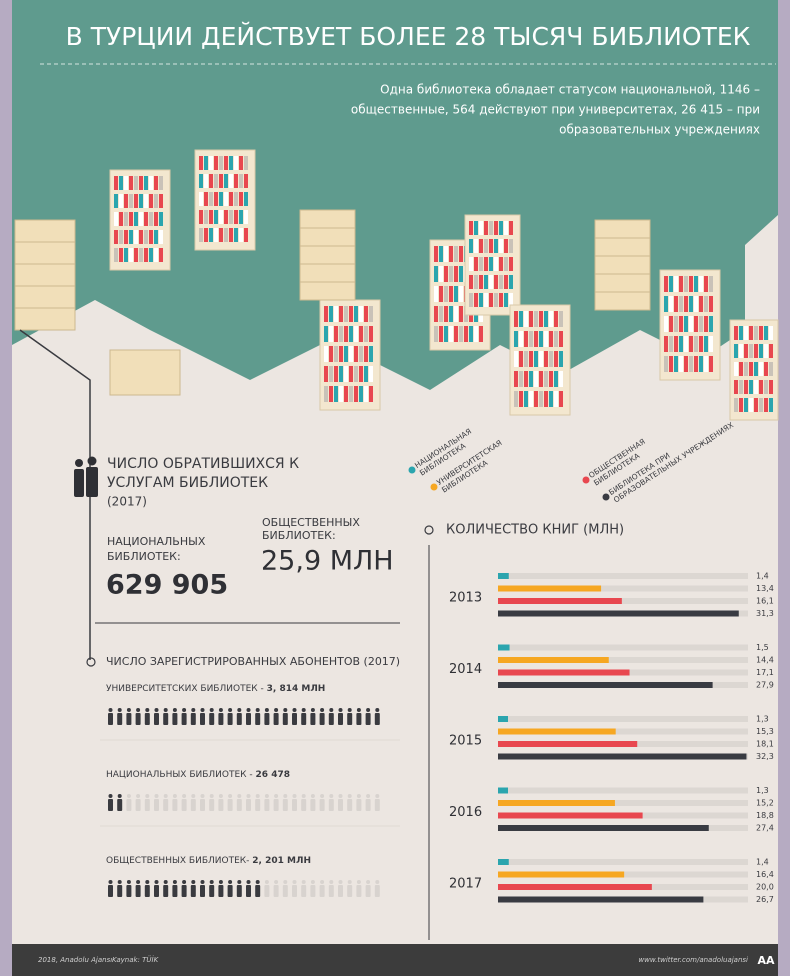 The image size is (790, 976). I want to click on legend-swatch, so click(586, 480).